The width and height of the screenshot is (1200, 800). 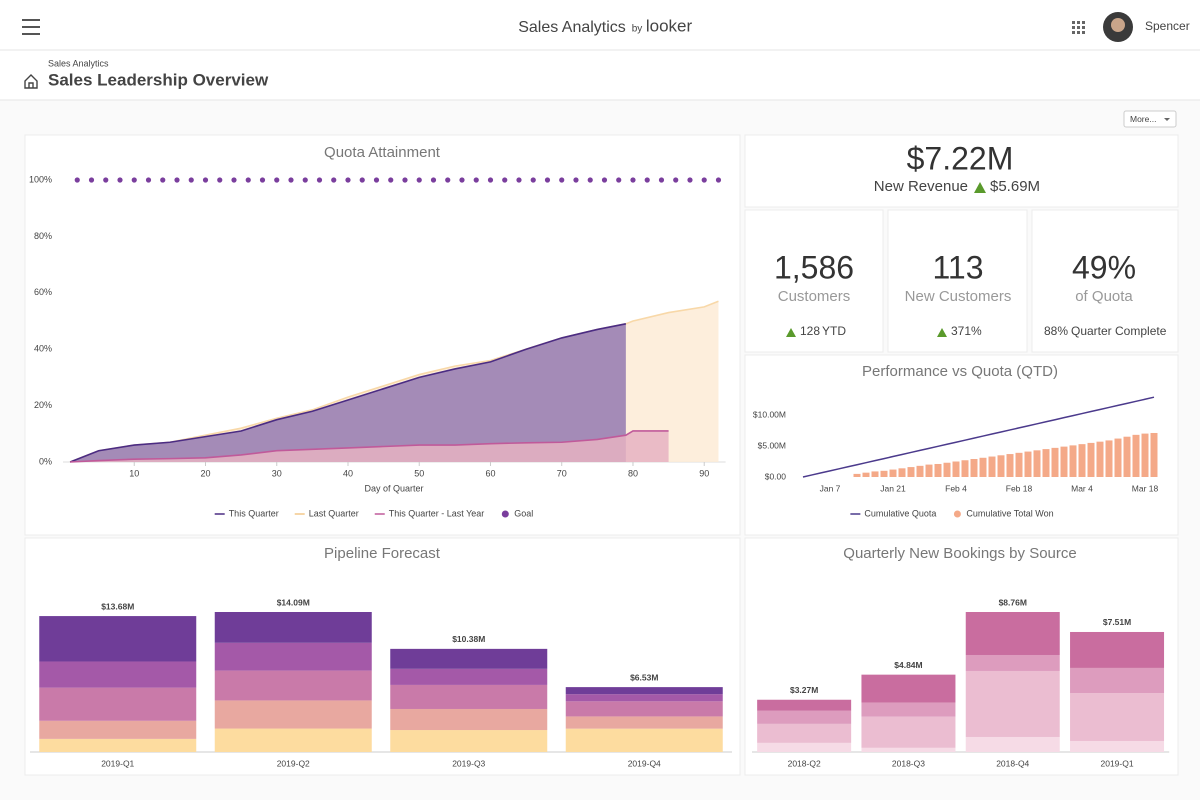 I want to click on x-tick-label: 2019-Q1, so click(x=117, y=763).